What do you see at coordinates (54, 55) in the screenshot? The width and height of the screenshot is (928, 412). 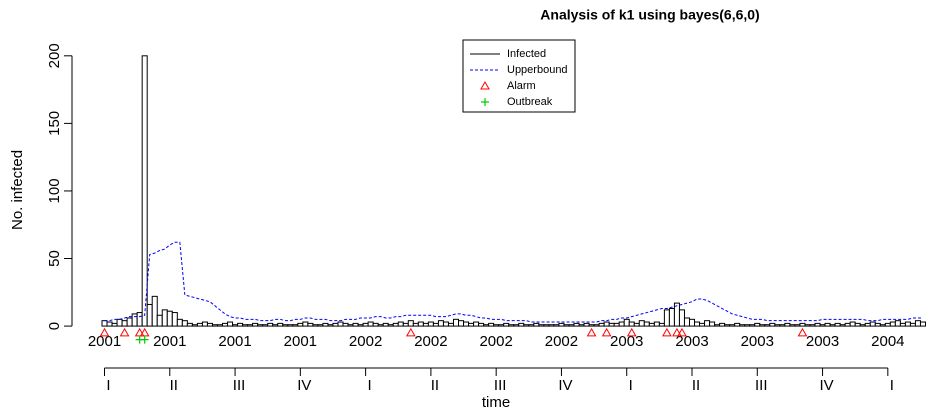 I see `y-tick-label: 200` at bounding box center [54, 55].